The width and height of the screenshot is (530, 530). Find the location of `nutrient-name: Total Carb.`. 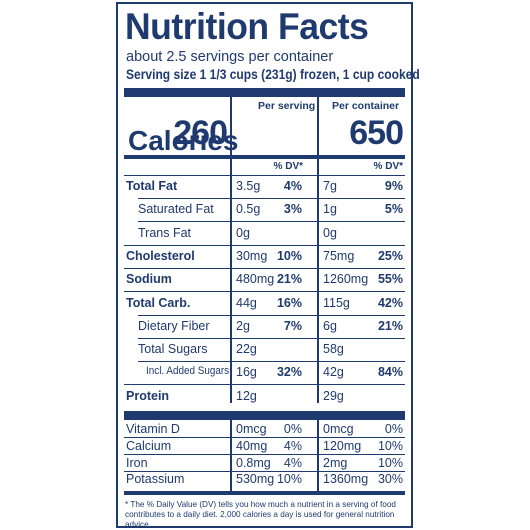

nutrient-name: Total Carb. is located at coordinates (158, 302).